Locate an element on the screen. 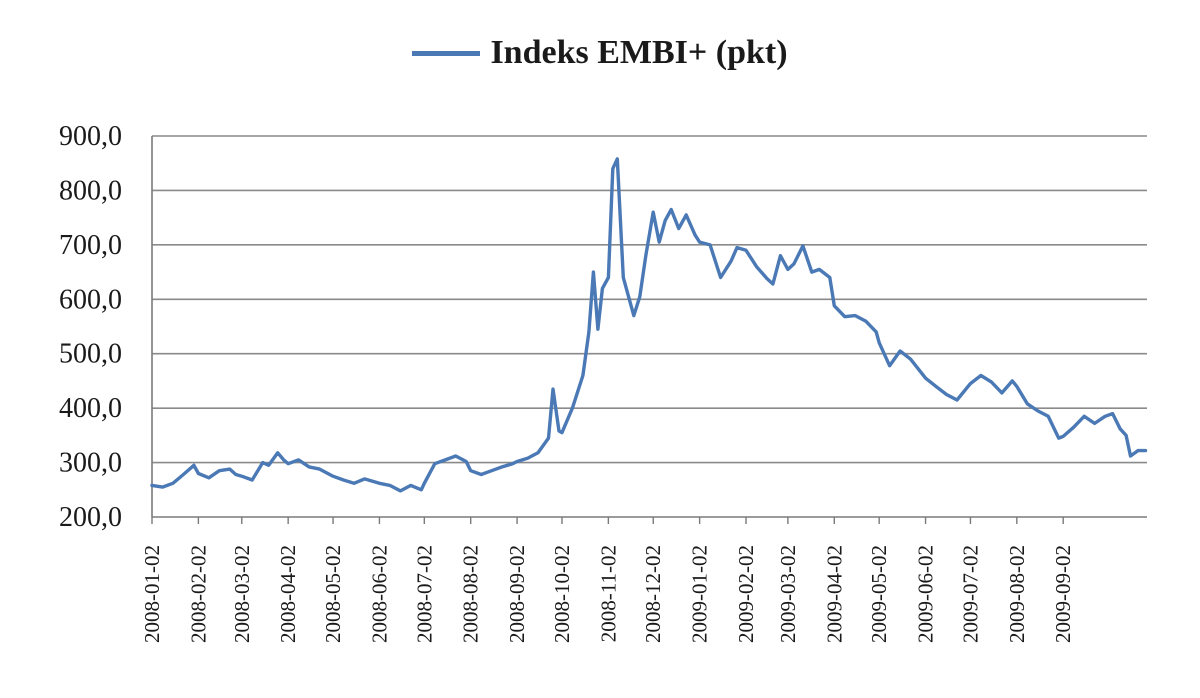 The width and height of the screenshot is (1200, 698). x-tick-label: 2009-03-02 is located at coordinates (788, 594).